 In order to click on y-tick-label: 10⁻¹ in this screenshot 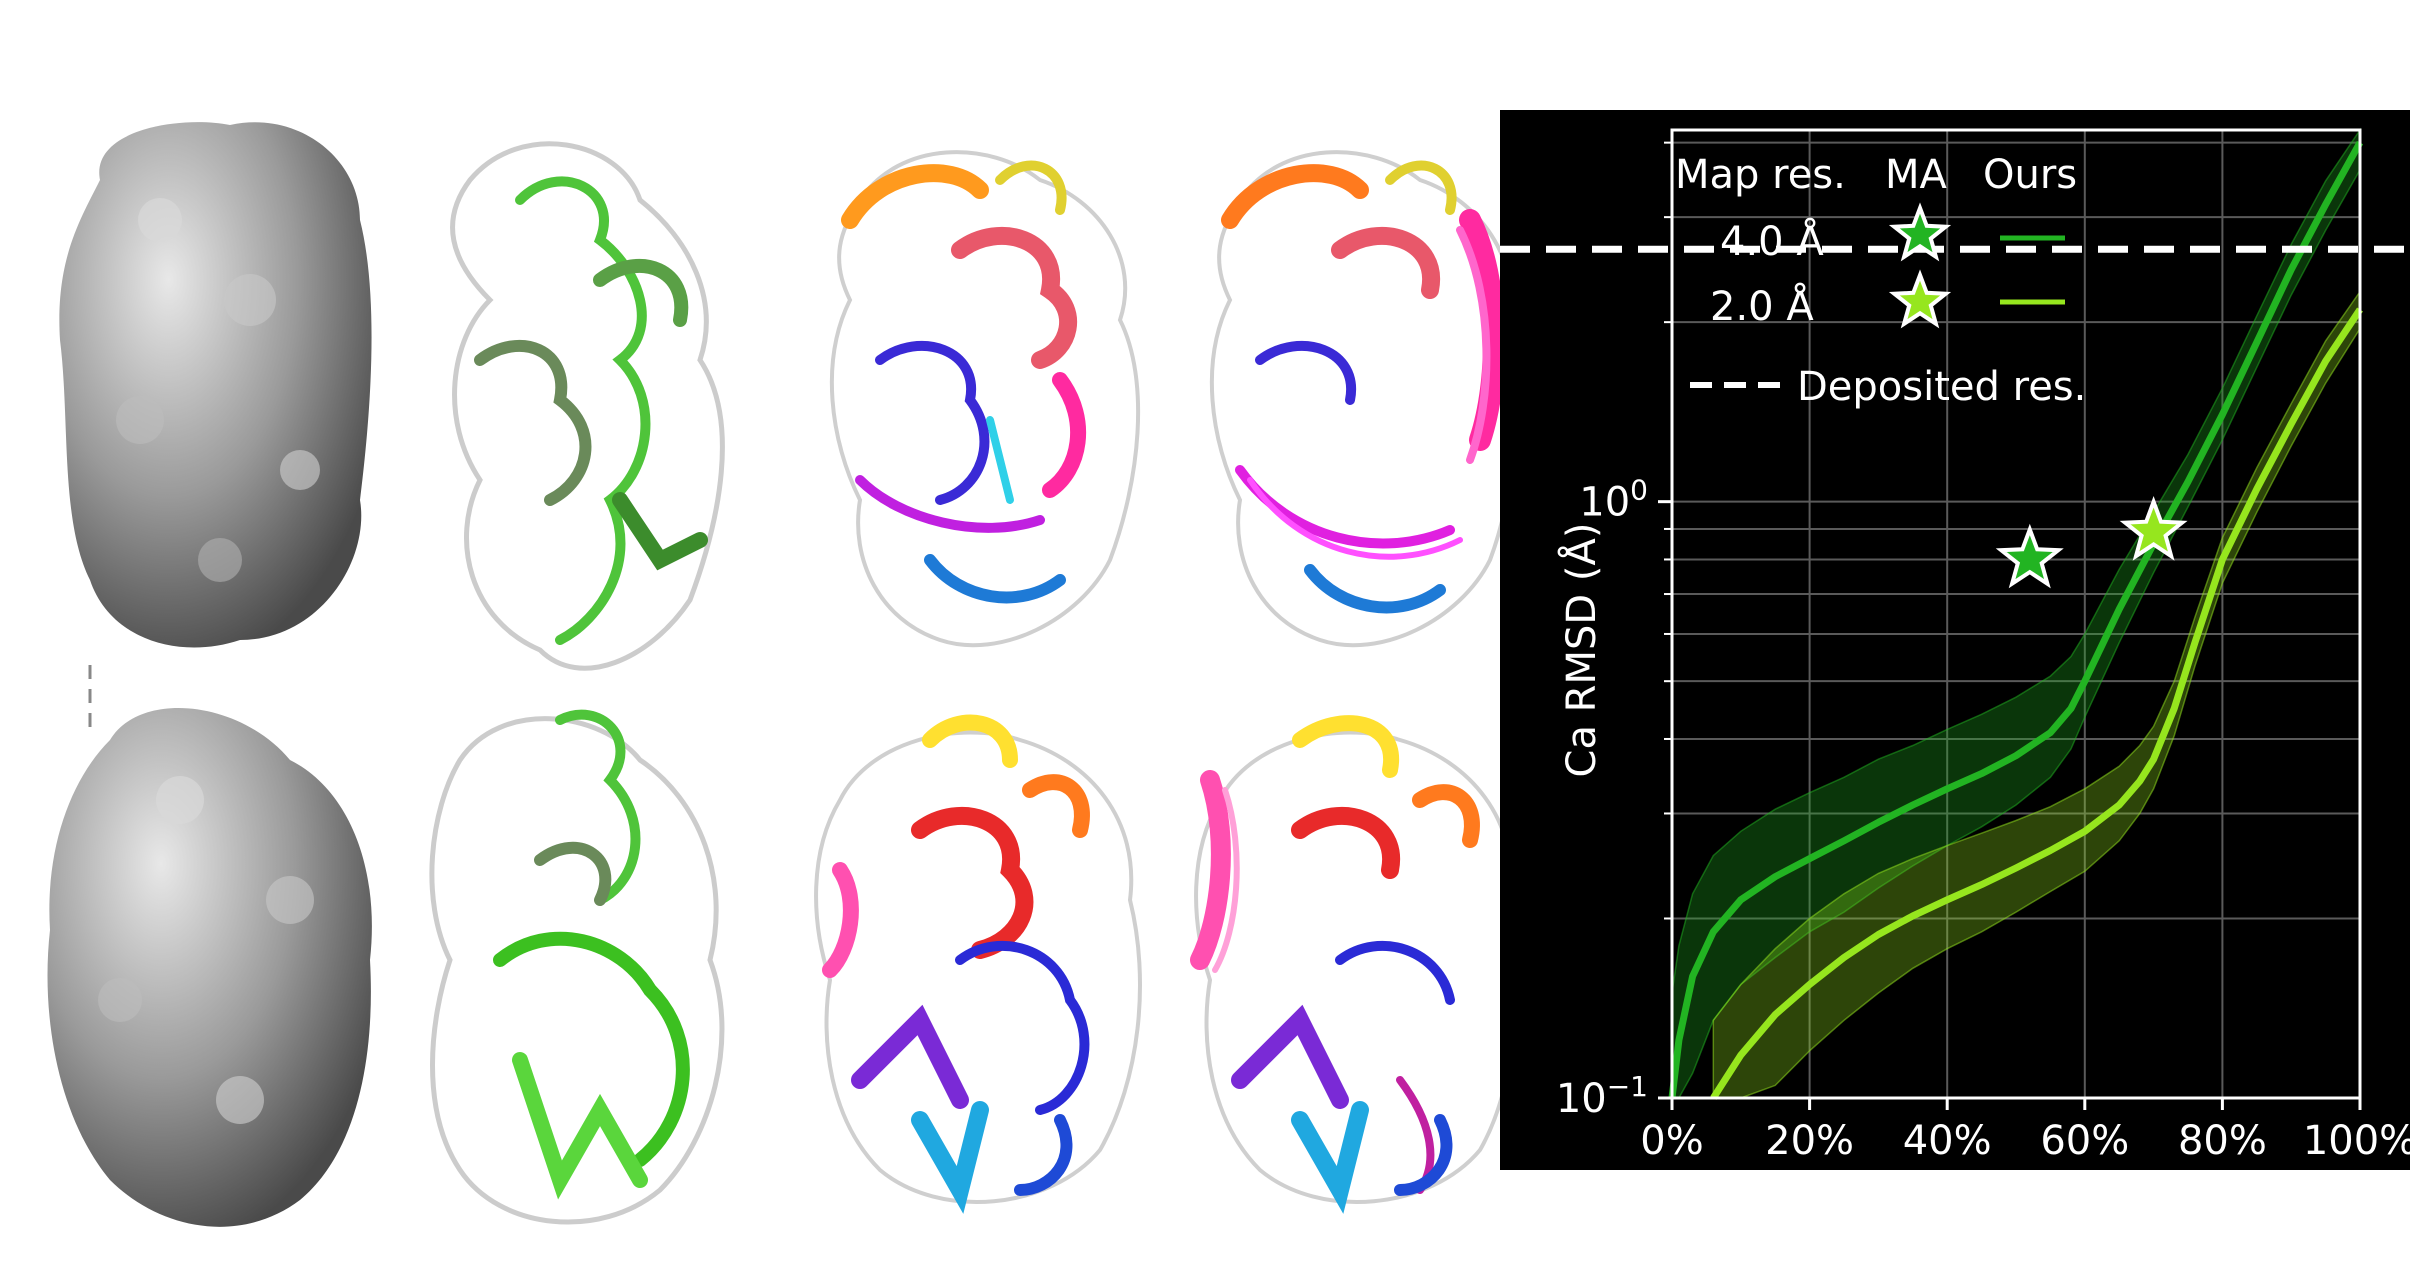, I will do `click(1602, 1096)`.